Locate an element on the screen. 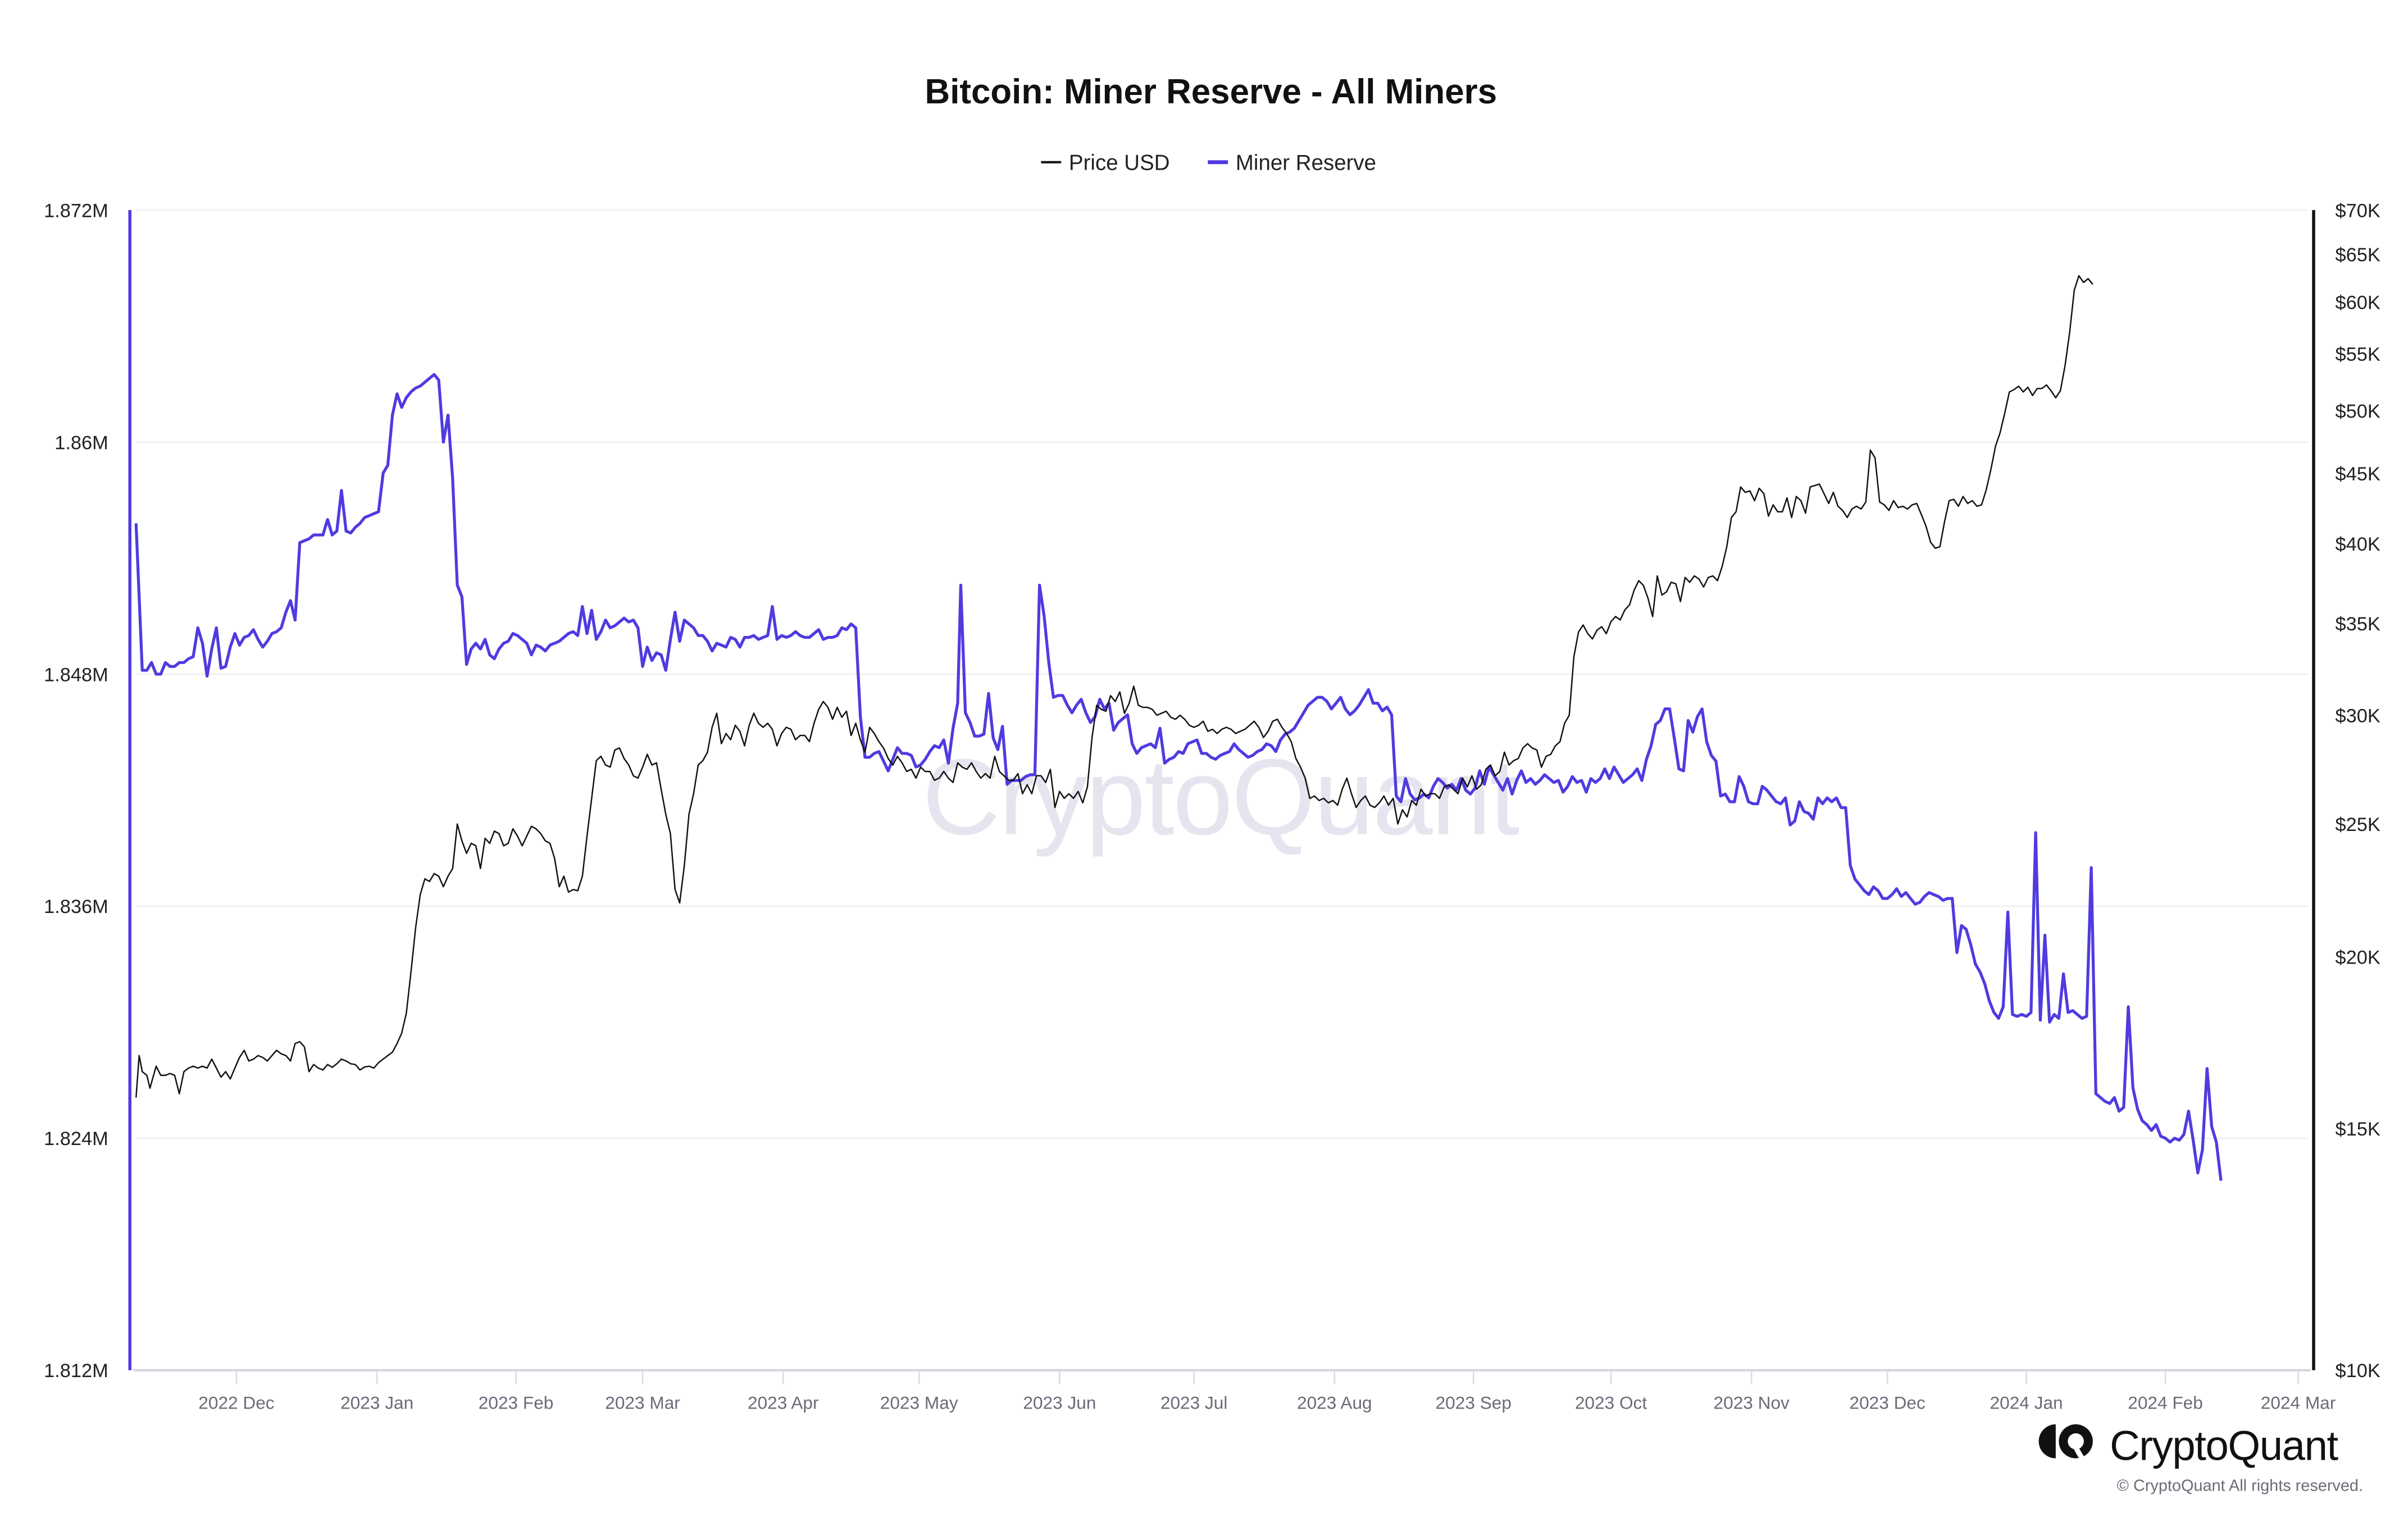  legend-item-price: Price USD is located at coordinates (1105, 163).